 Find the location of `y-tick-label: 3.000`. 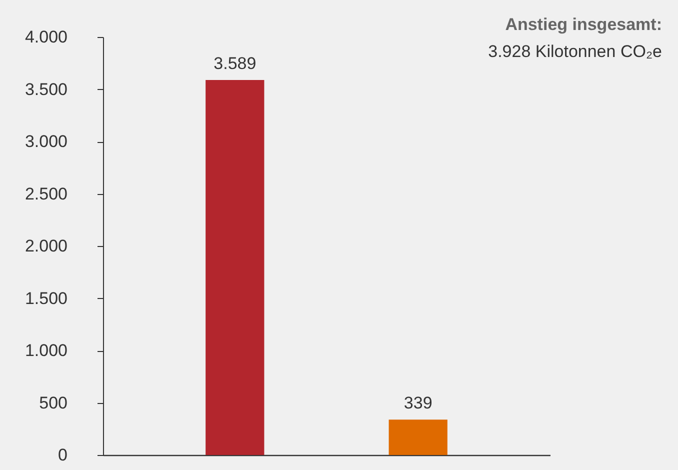

y-tick-label: 3.000 is located at coordinates (46, 141).